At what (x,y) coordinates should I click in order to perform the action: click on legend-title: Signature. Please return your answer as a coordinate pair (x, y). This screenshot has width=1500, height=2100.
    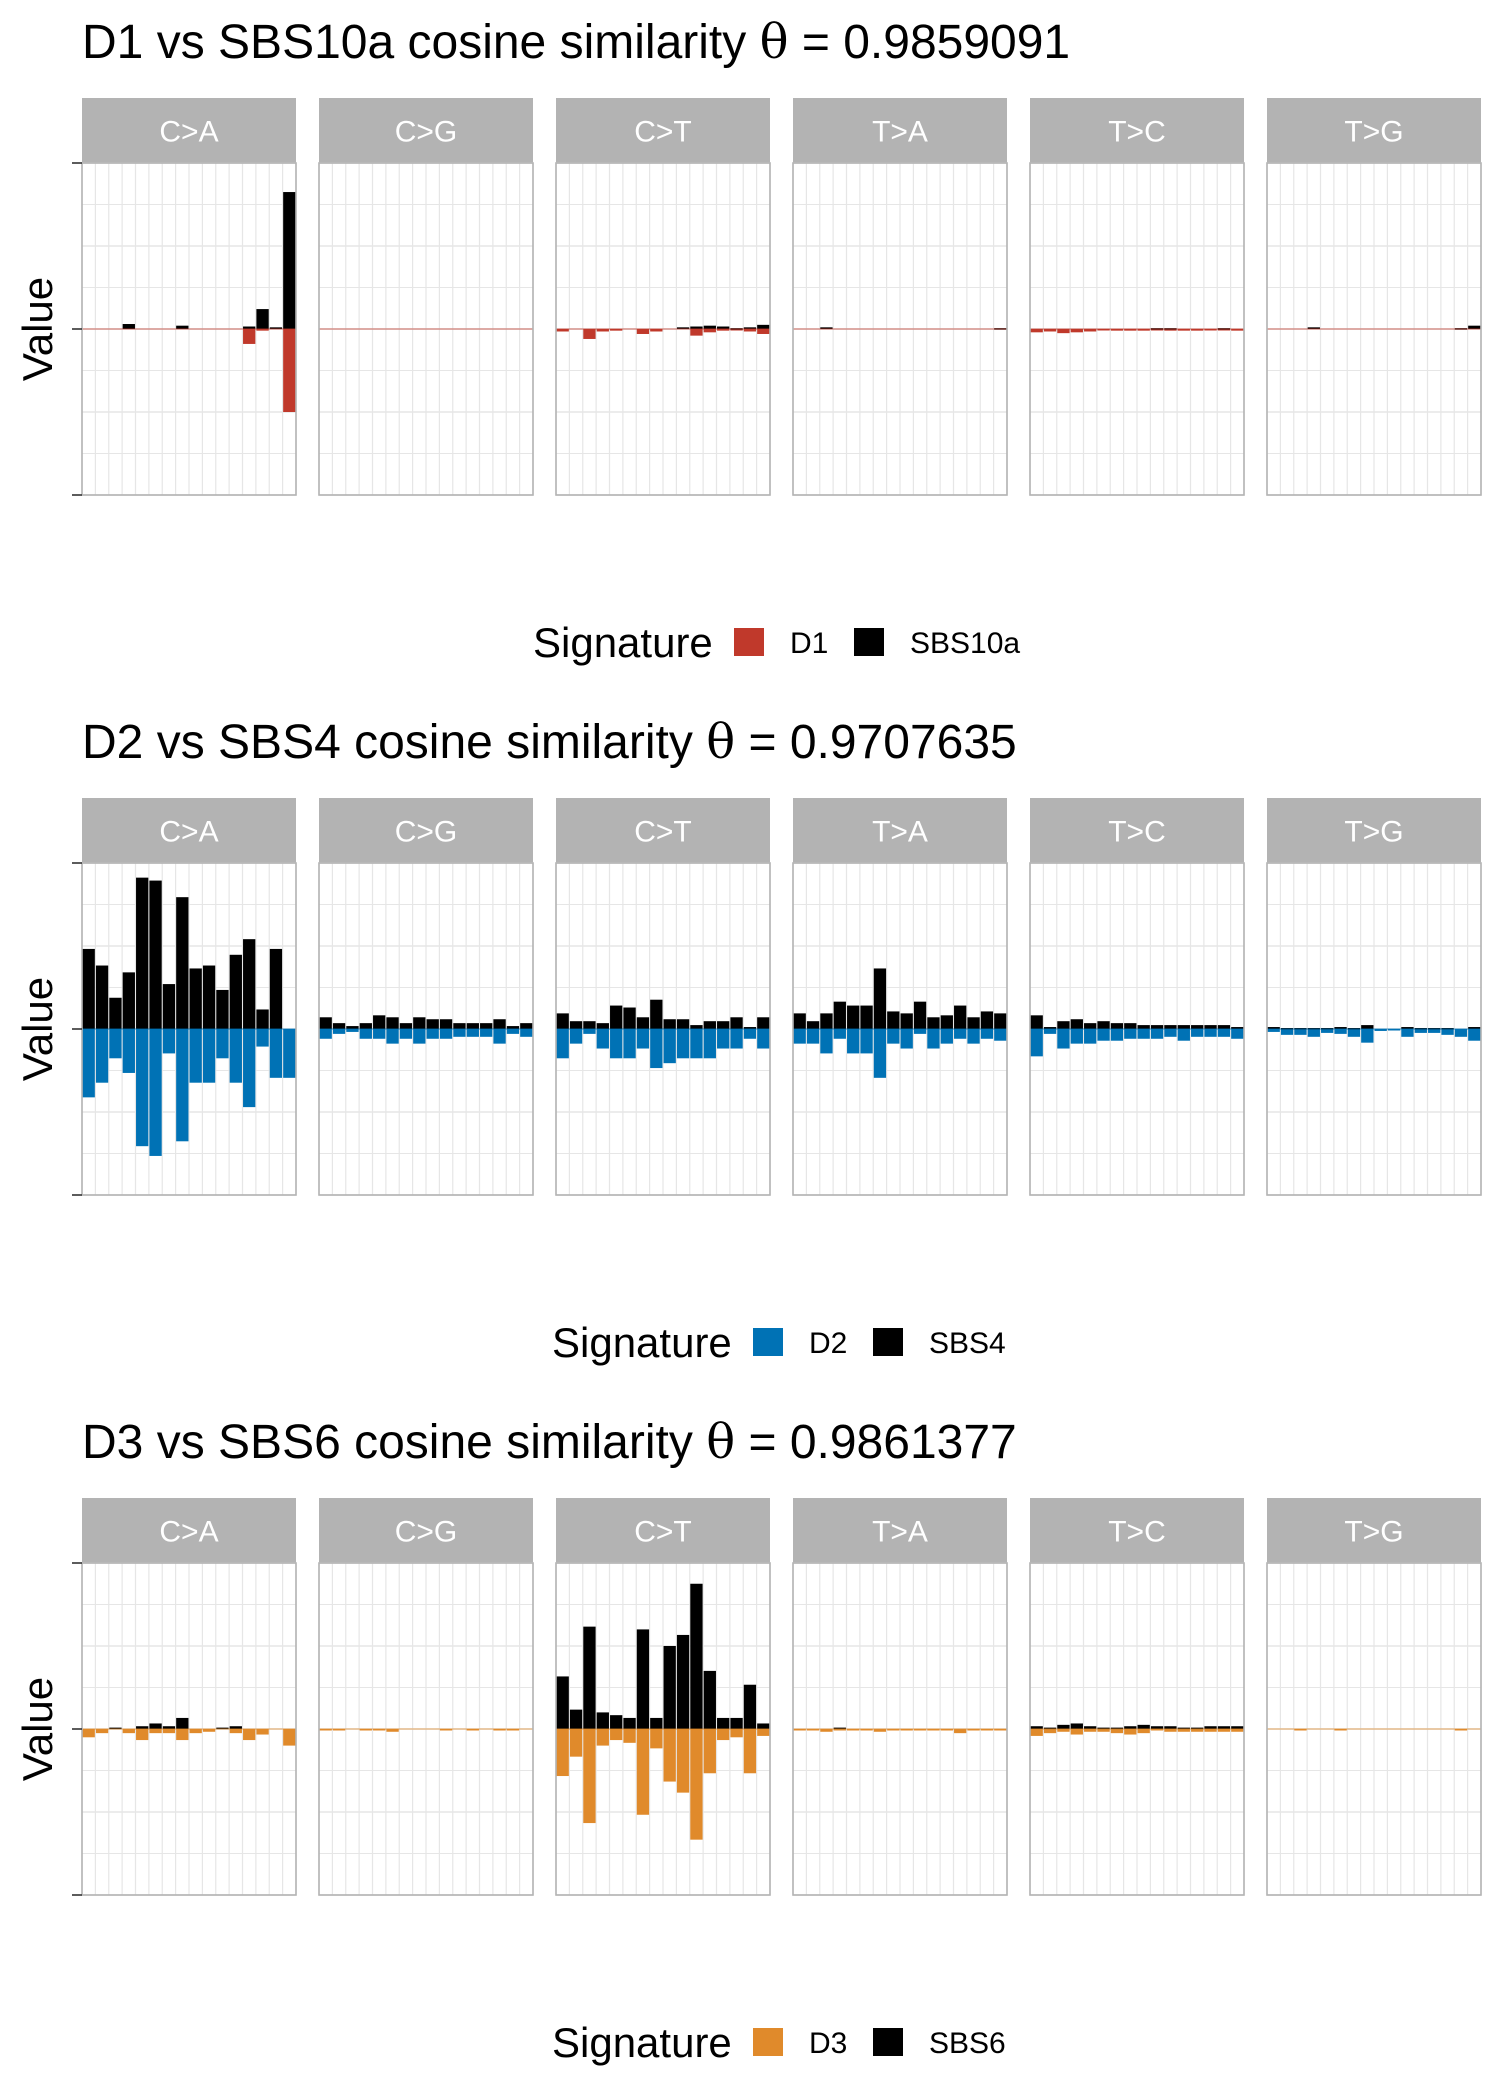
    Looking at the image, I should click on (623, 642).